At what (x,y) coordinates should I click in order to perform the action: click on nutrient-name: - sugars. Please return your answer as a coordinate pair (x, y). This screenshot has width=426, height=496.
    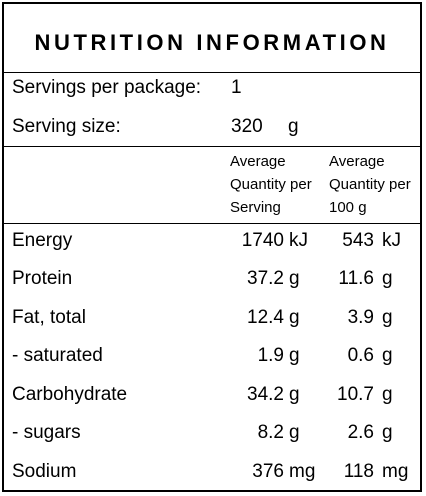
    Looking at the image, I should click on (46, 432).